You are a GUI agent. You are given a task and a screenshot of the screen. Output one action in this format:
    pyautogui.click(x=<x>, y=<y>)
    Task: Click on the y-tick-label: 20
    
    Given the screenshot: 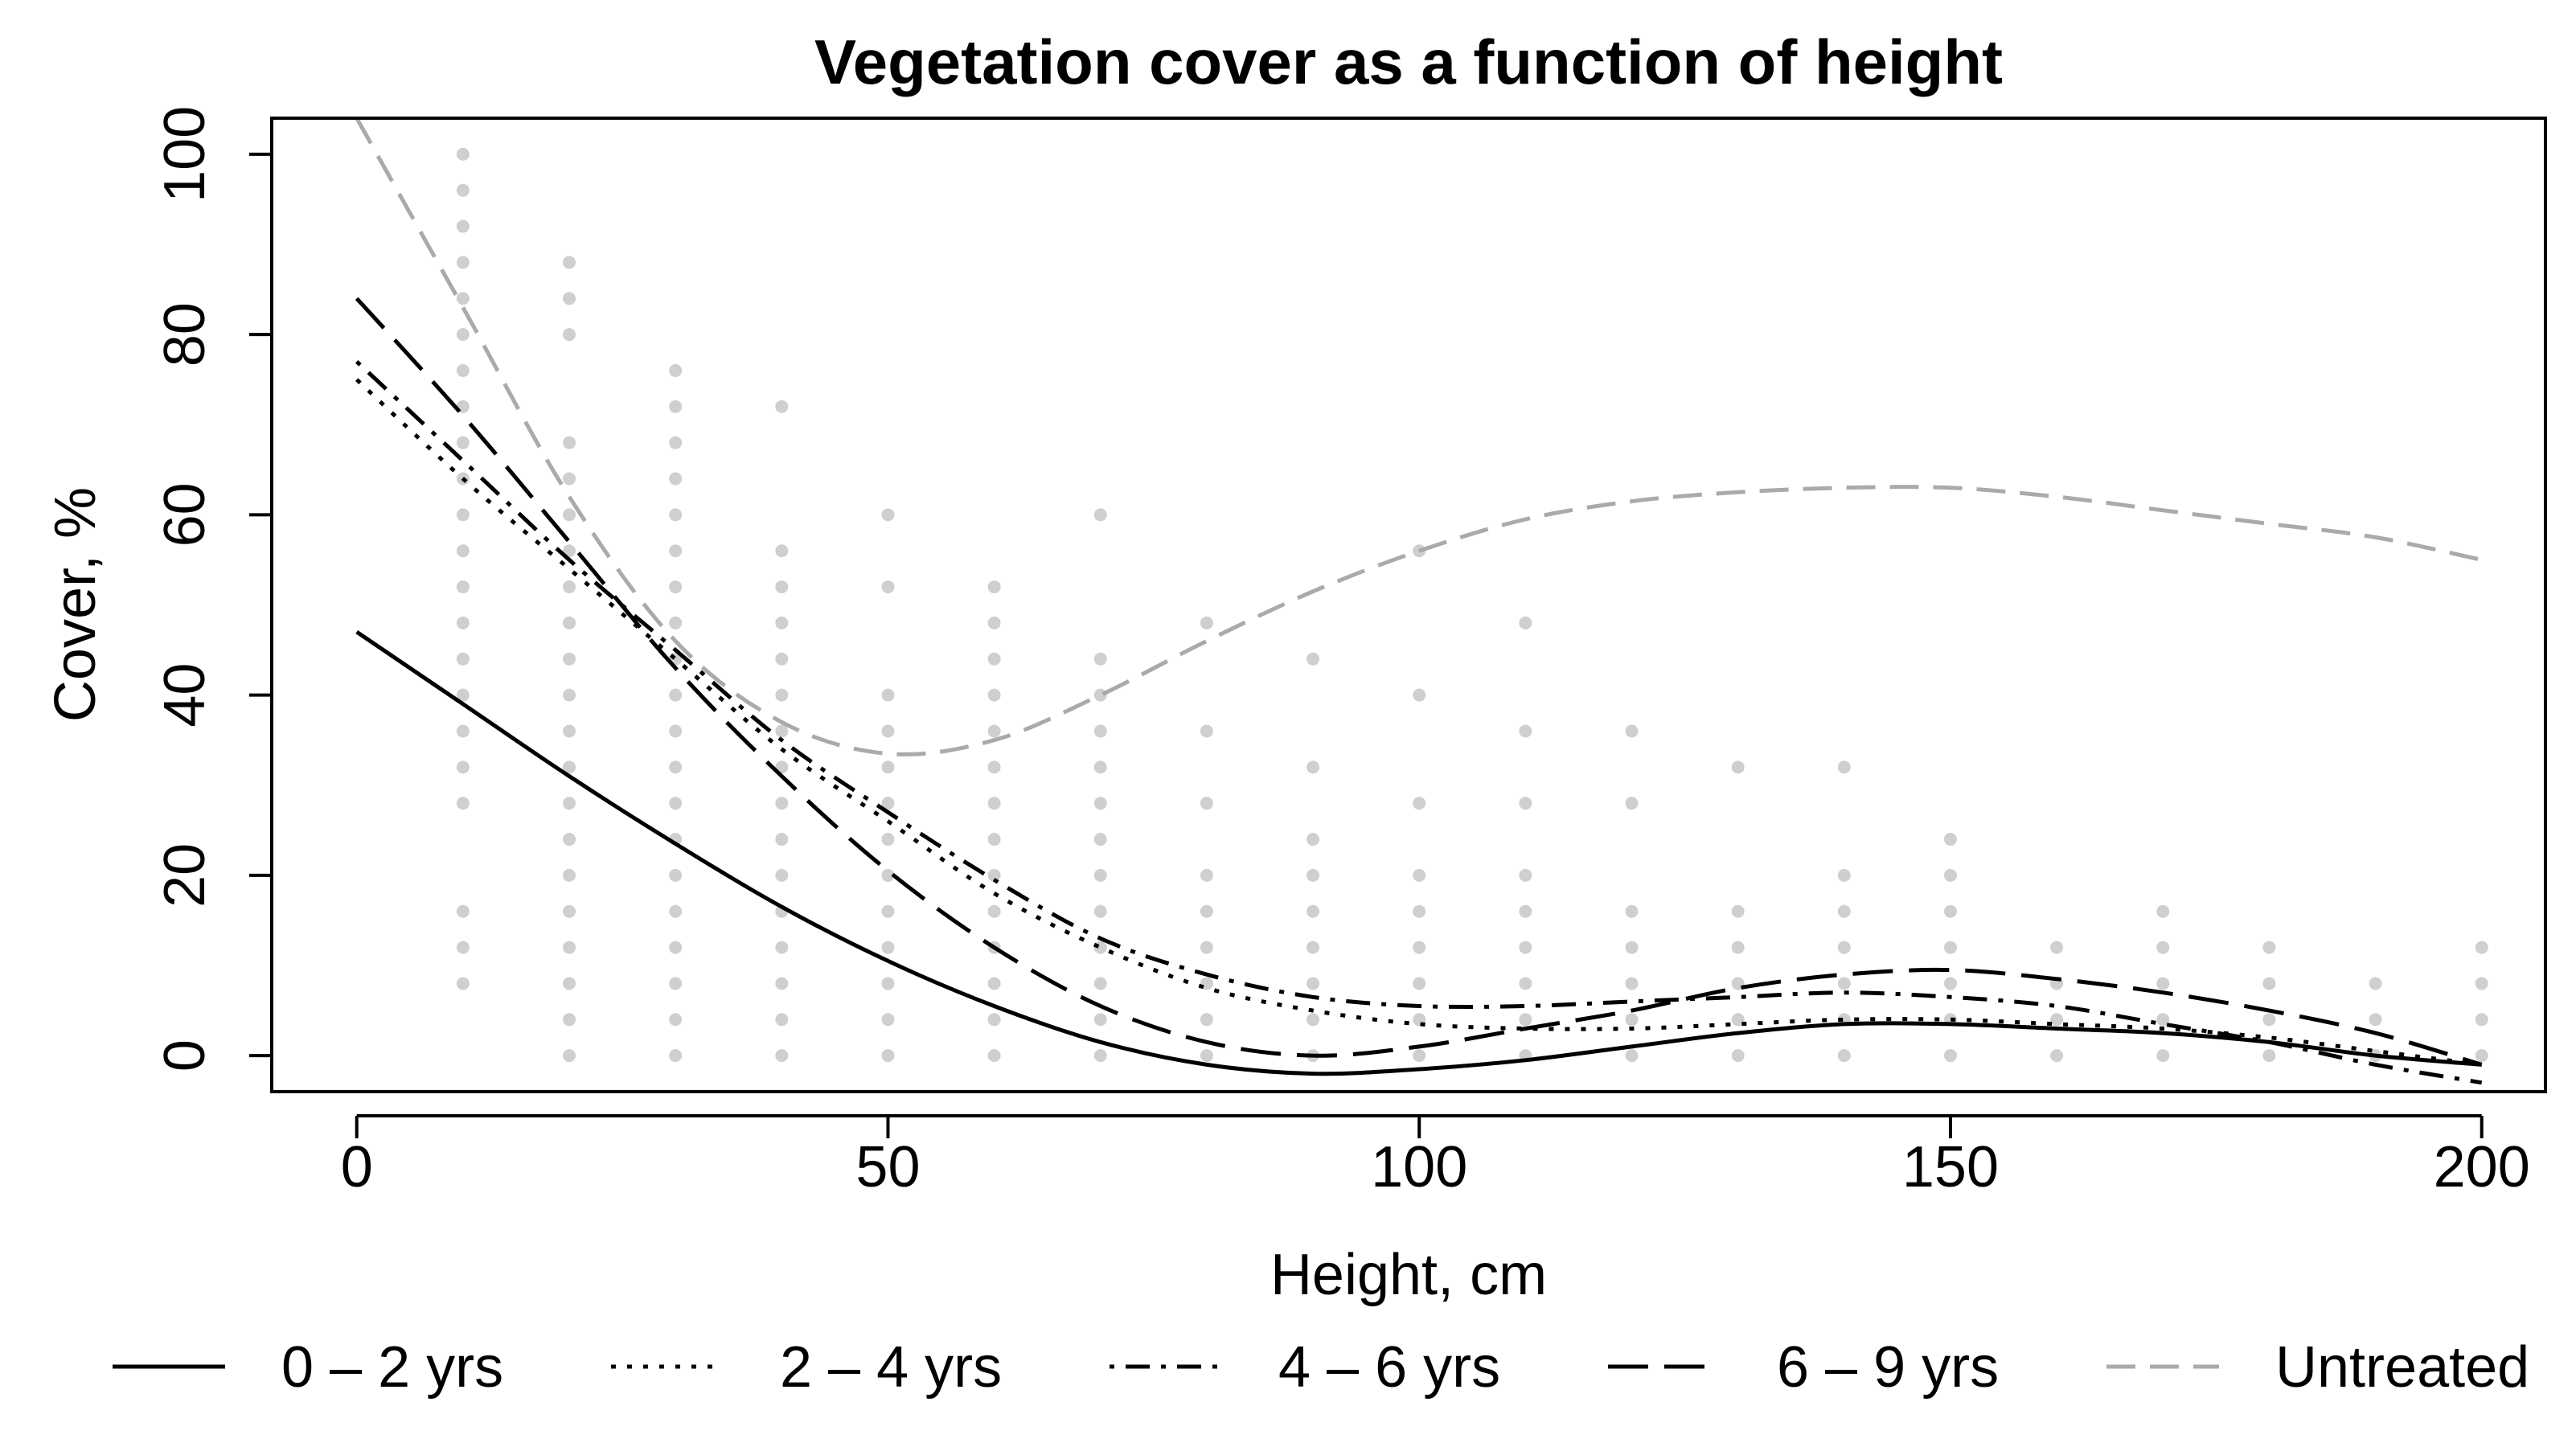 What is the action you would take?
    pyautogui.click(x=185, y=875)
    